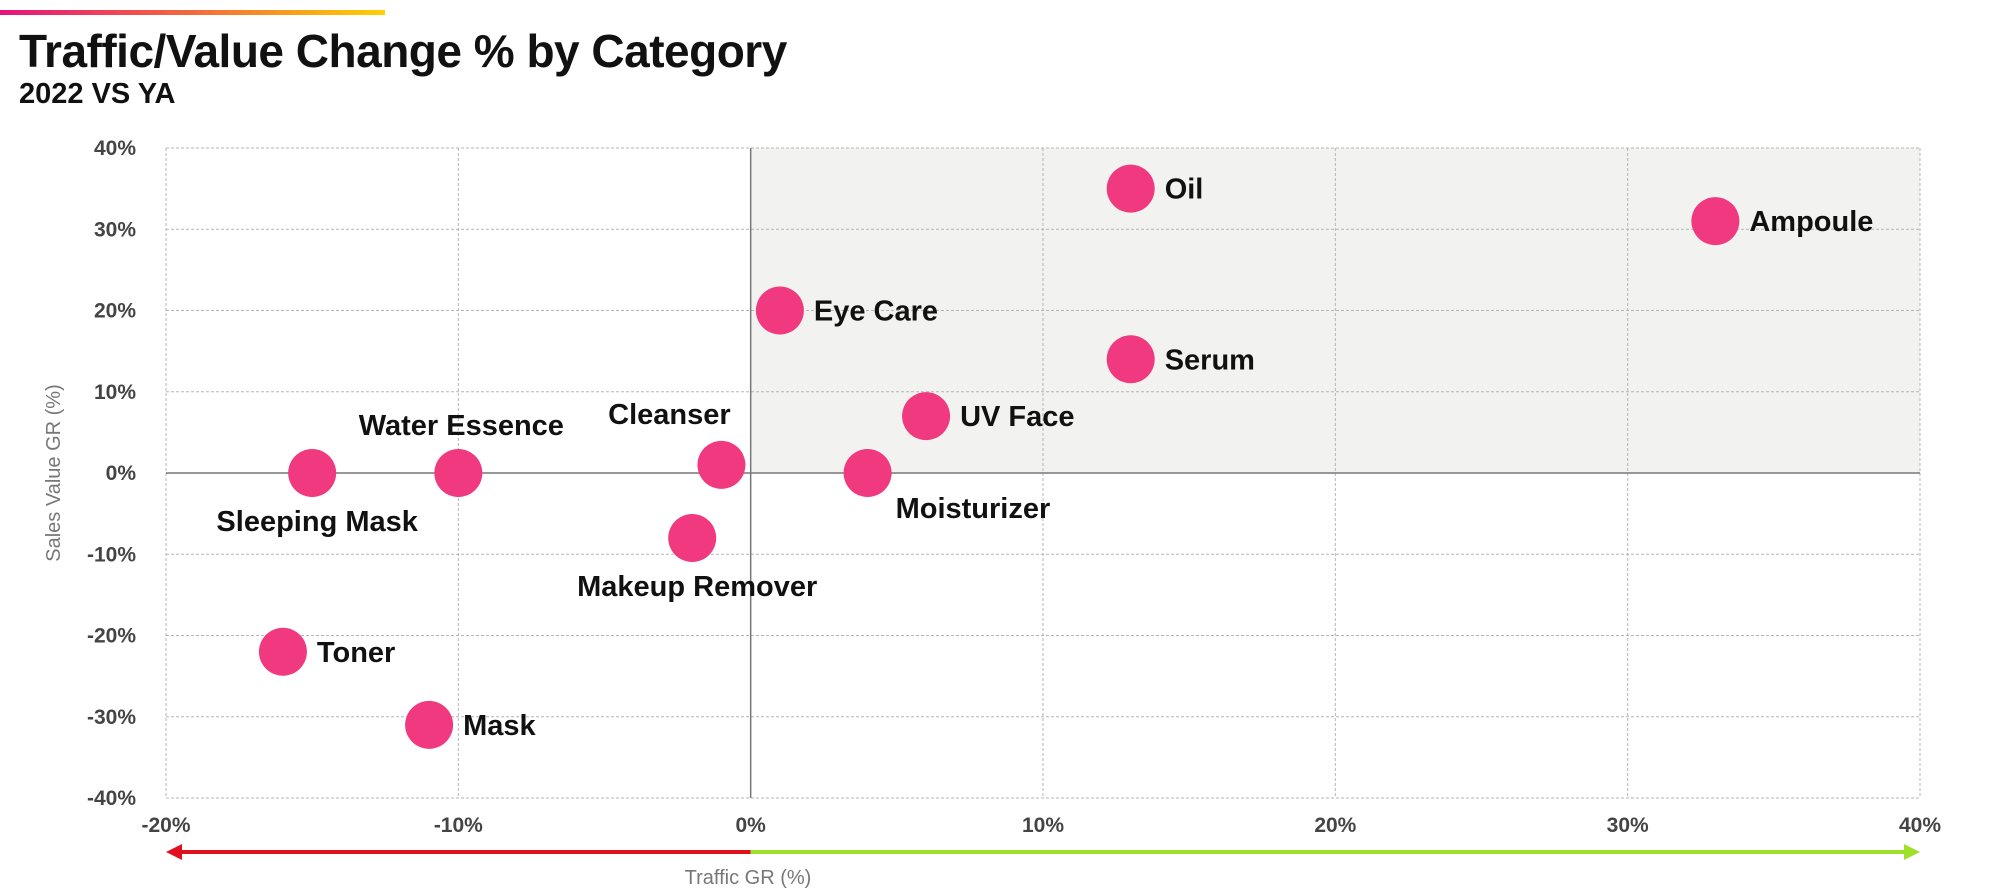 The image size is (2000, 891). I want to click on y-tick-label: -40%, so click(111, 798).